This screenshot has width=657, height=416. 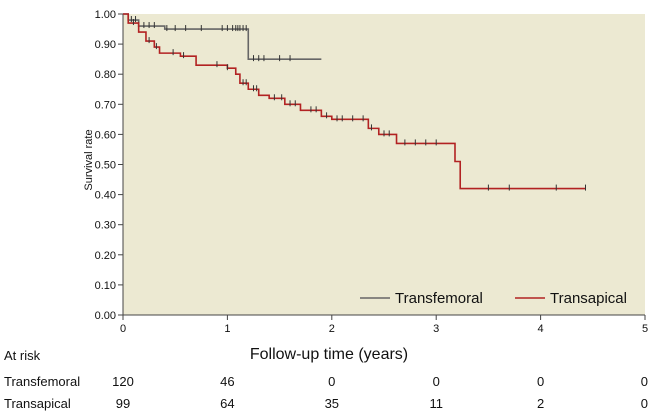 I want to click on y-tick-label: 0.30, so click(x=105, y=226).